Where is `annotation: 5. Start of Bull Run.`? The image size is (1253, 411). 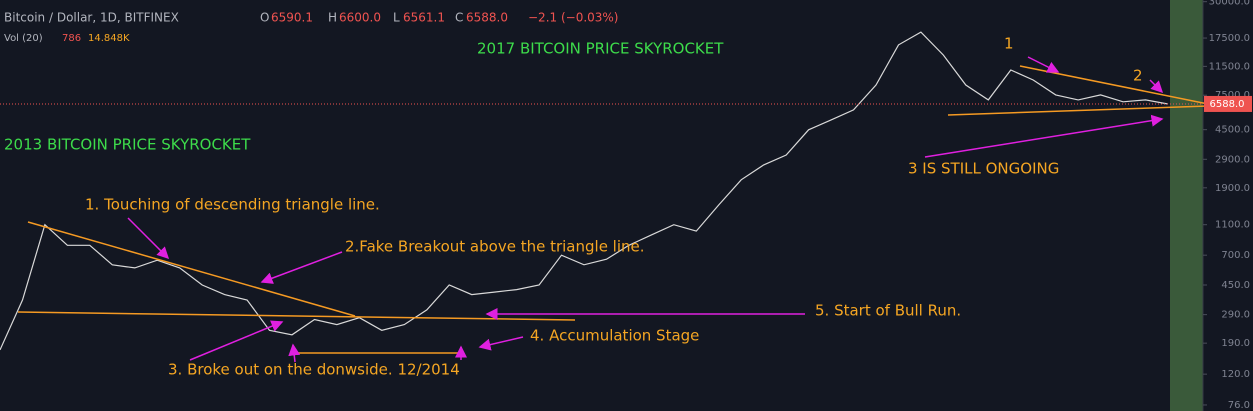
annotation: 5. Start of Bull Run. is located at coordinates (888, 311).